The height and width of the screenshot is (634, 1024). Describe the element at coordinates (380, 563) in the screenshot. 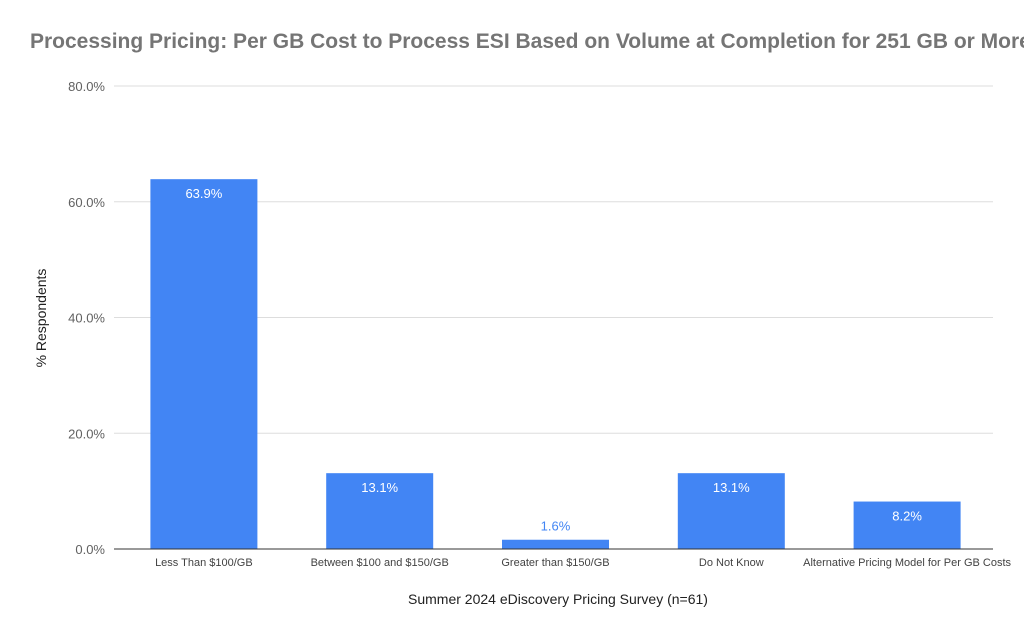

I see `x-category-label: Between $100 and $150/GB` at that location.